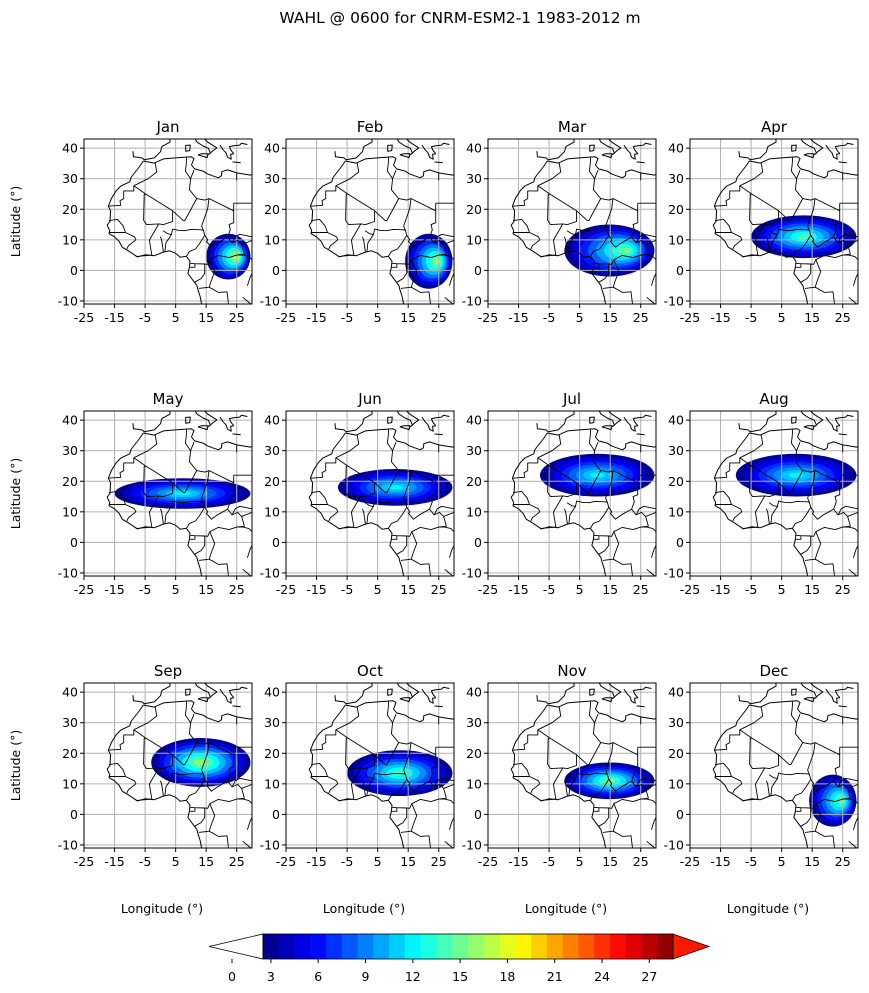 This screenshot has height=993, width=869. I want to click on colorbar-tick-label: 21, so click(555, 976).